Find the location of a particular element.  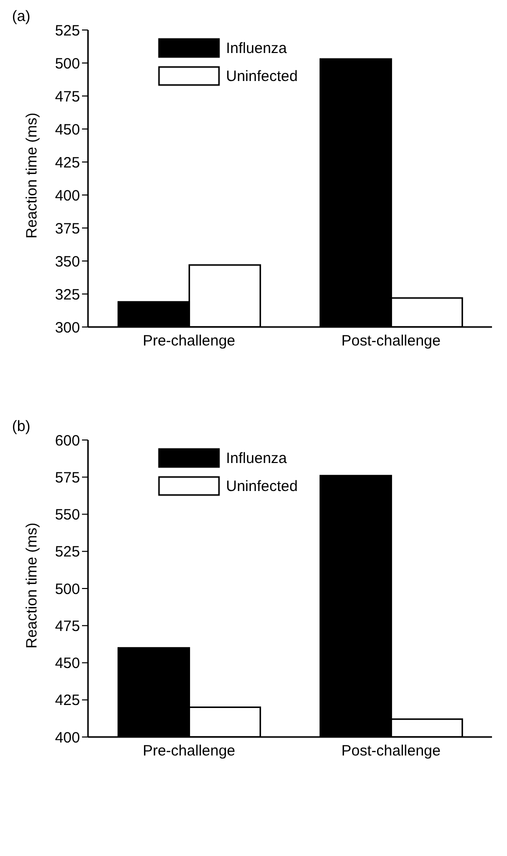

chart-title: (a) is located at coordinates (21, 16).